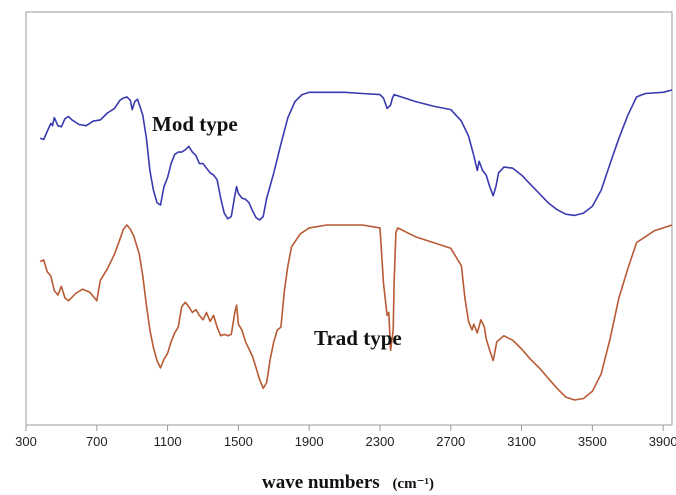 Image resolution: width=676 pixels, height=495 pixels. I want to click on x-axis-unit: (cm⁻¹), so click(413, 484).